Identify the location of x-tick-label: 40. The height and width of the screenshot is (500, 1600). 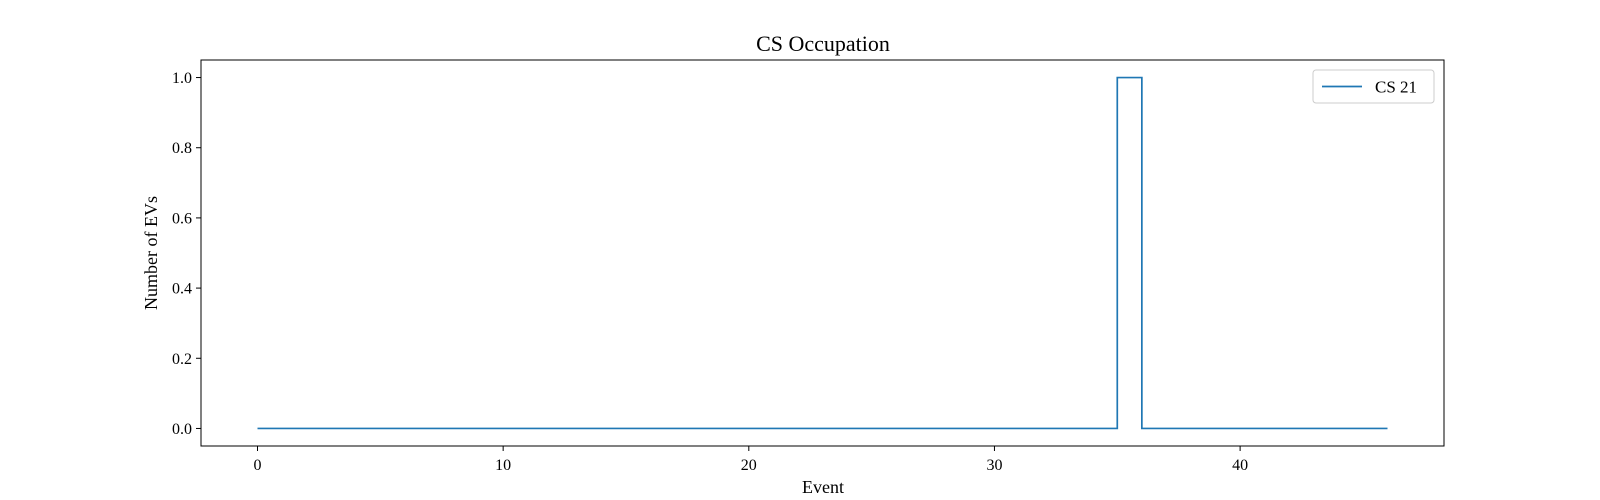
(1240, 465).